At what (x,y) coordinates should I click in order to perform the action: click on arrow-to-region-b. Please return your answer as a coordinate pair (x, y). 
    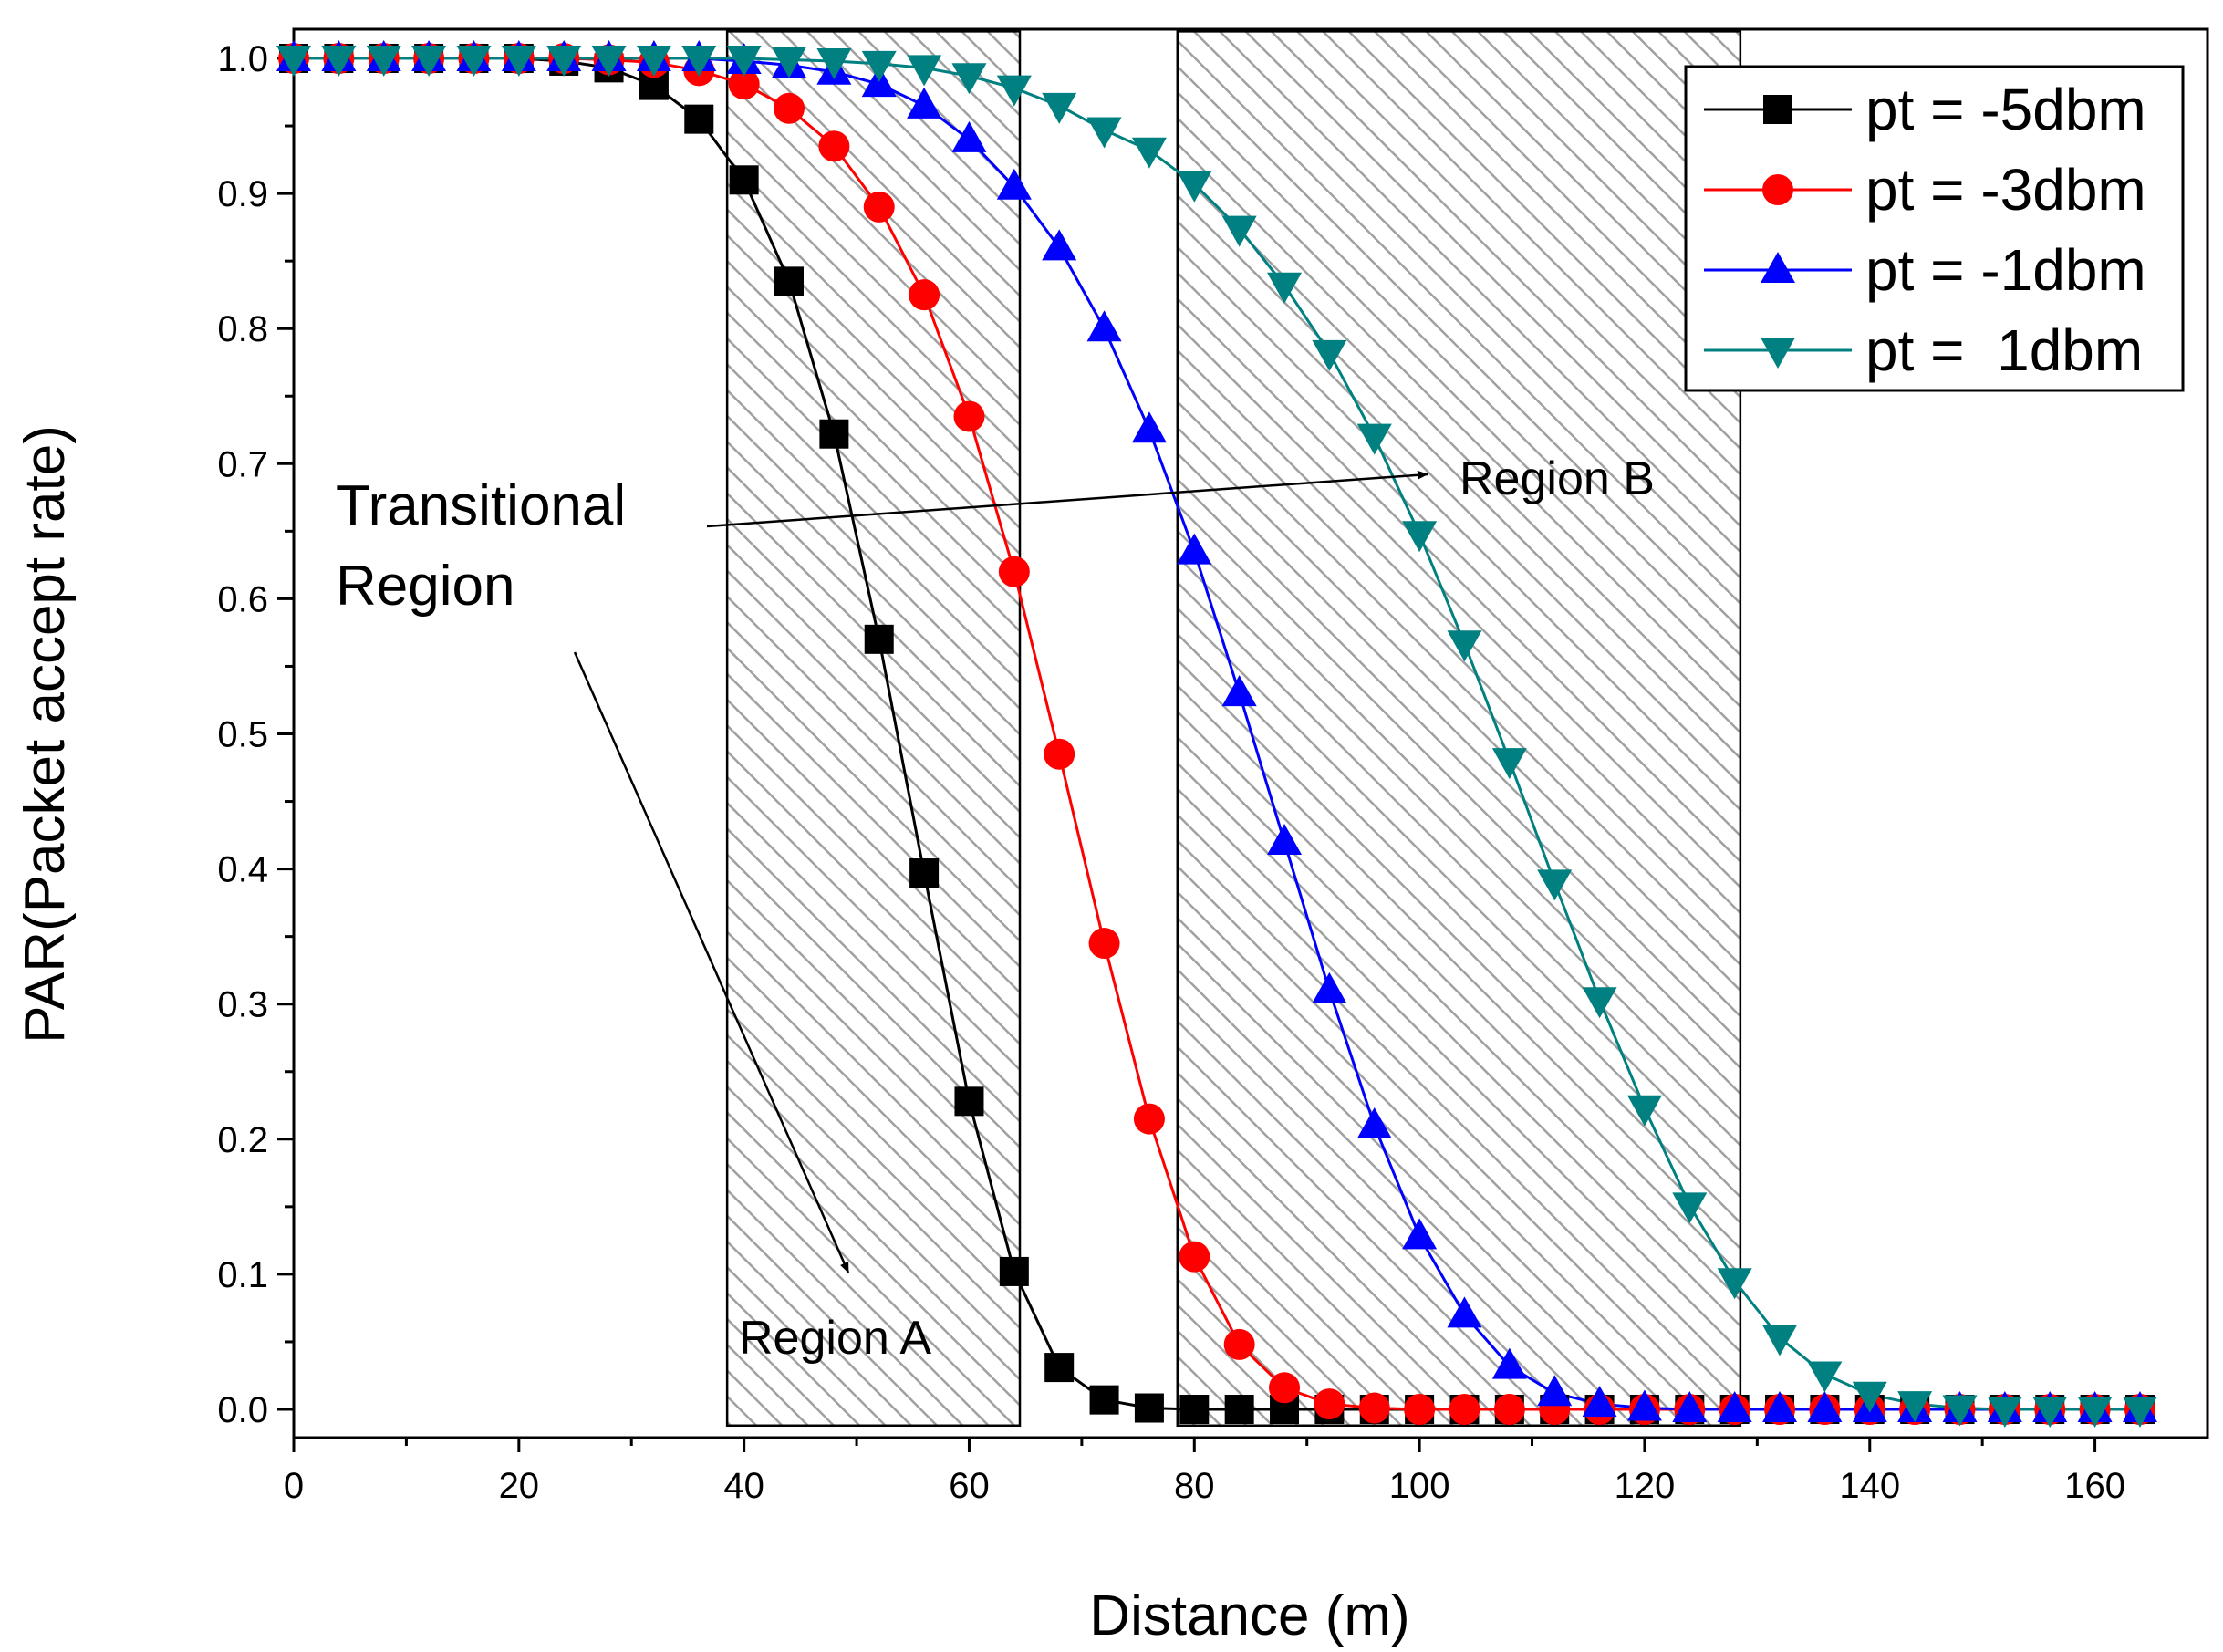
    Looking at the image, I should click on (1067, 499).